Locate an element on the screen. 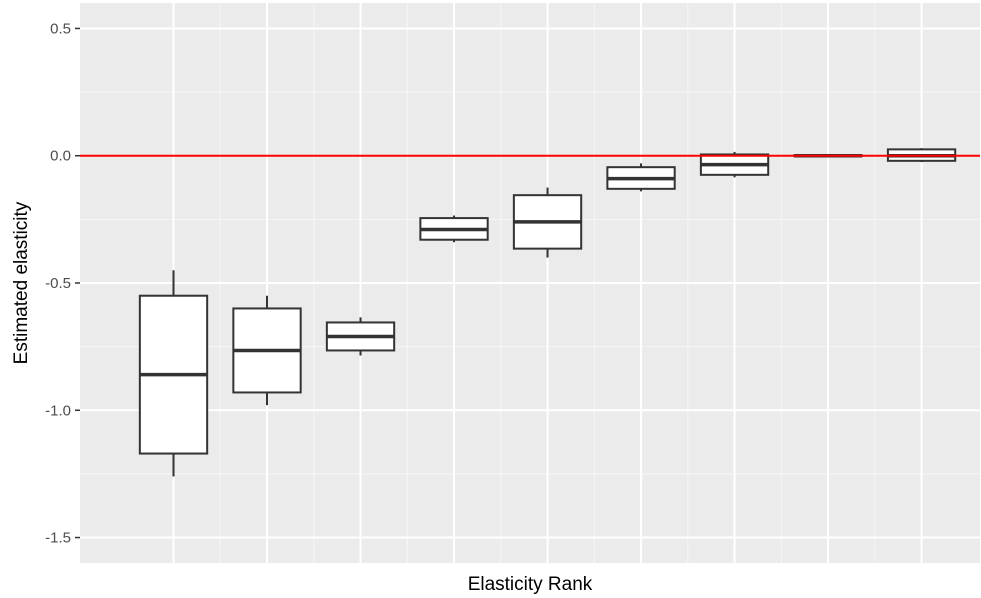 The image size is (981, 598). x-axis-title: Elasticity Rank is located at coordinates (530, 584).